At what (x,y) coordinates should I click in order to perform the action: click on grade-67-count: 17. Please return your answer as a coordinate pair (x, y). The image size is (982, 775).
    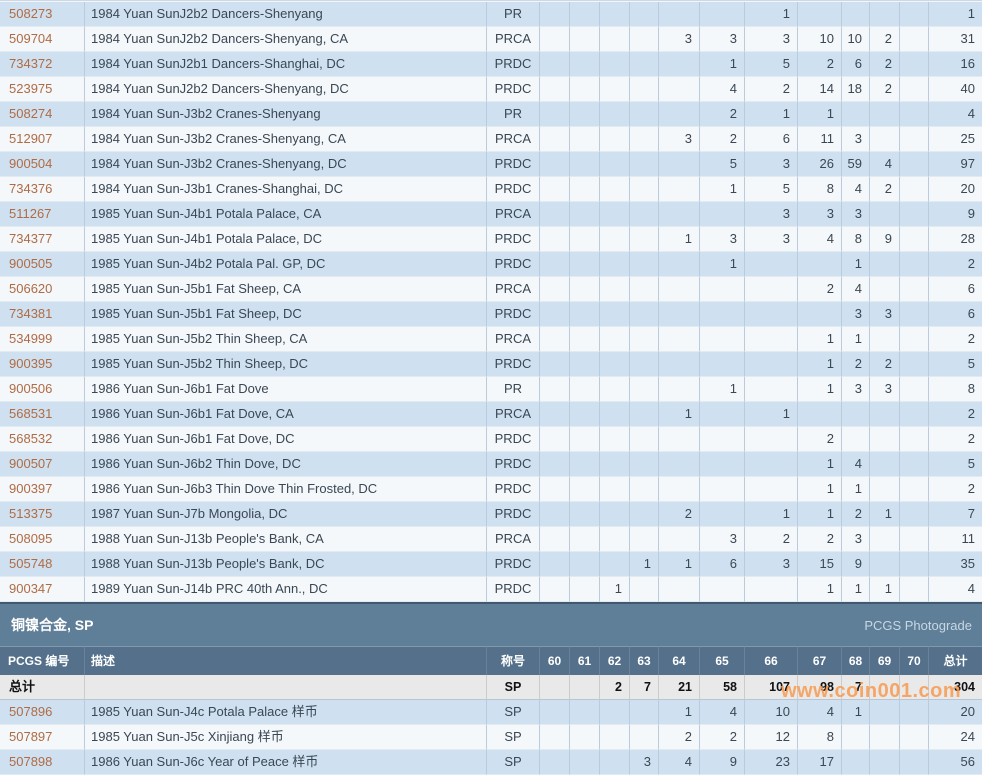
    Looking at the image, I should click on (820, 762).